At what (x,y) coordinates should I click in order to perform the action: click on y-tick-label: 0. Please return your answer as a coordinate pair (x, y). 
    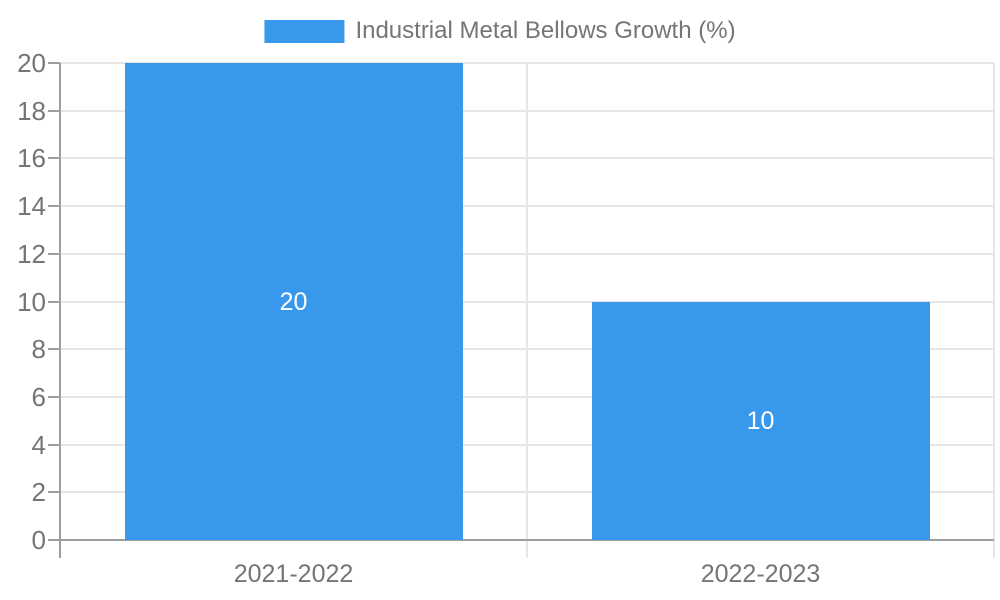
    Looking at the image, I should click on (38, 540).